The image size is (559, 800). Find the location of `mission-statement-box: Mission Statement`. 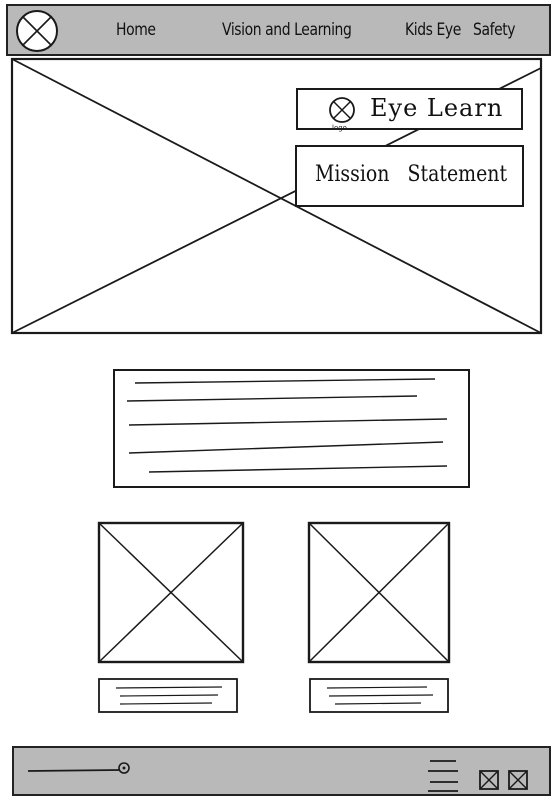

mission-statement-box: Mission Statement is located at coordinates (409, 176).